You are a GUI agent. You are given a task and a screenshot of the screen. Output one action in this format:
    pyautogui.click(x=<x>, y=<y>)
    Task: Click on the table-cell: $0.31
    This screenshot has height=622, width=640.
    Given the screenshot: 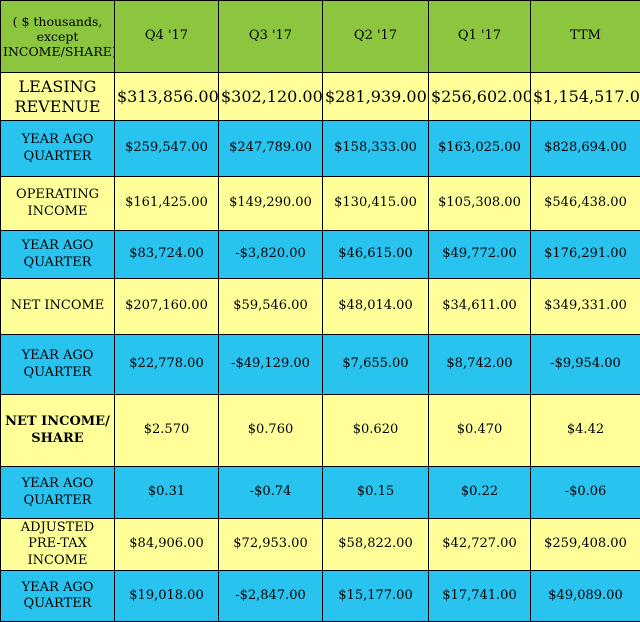 What is the action you would take?
    pyautogui.click(x=167, y=493)
    